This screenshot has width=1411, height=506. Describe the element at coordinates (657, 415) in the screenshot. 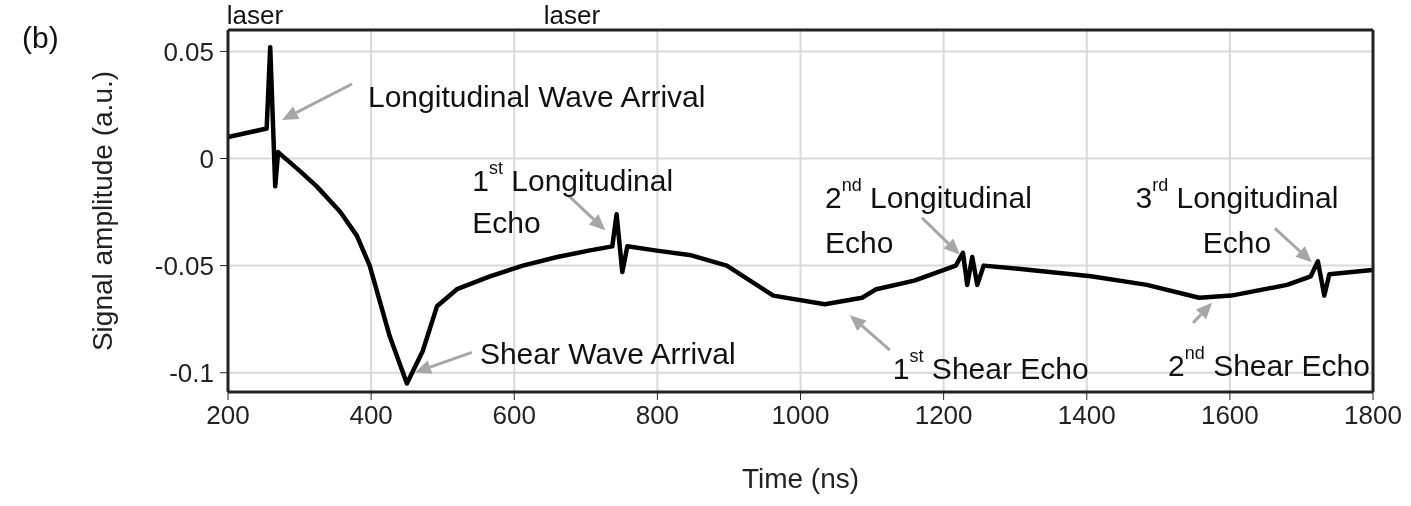

I see `x-tick-label: 800` at that location.